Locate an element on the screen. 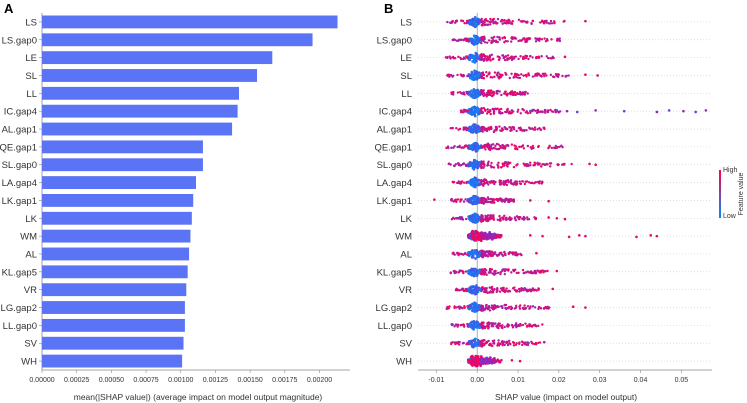 This screenshot has height=403, width=747. bar-WM is located at coordinates (116, 236).